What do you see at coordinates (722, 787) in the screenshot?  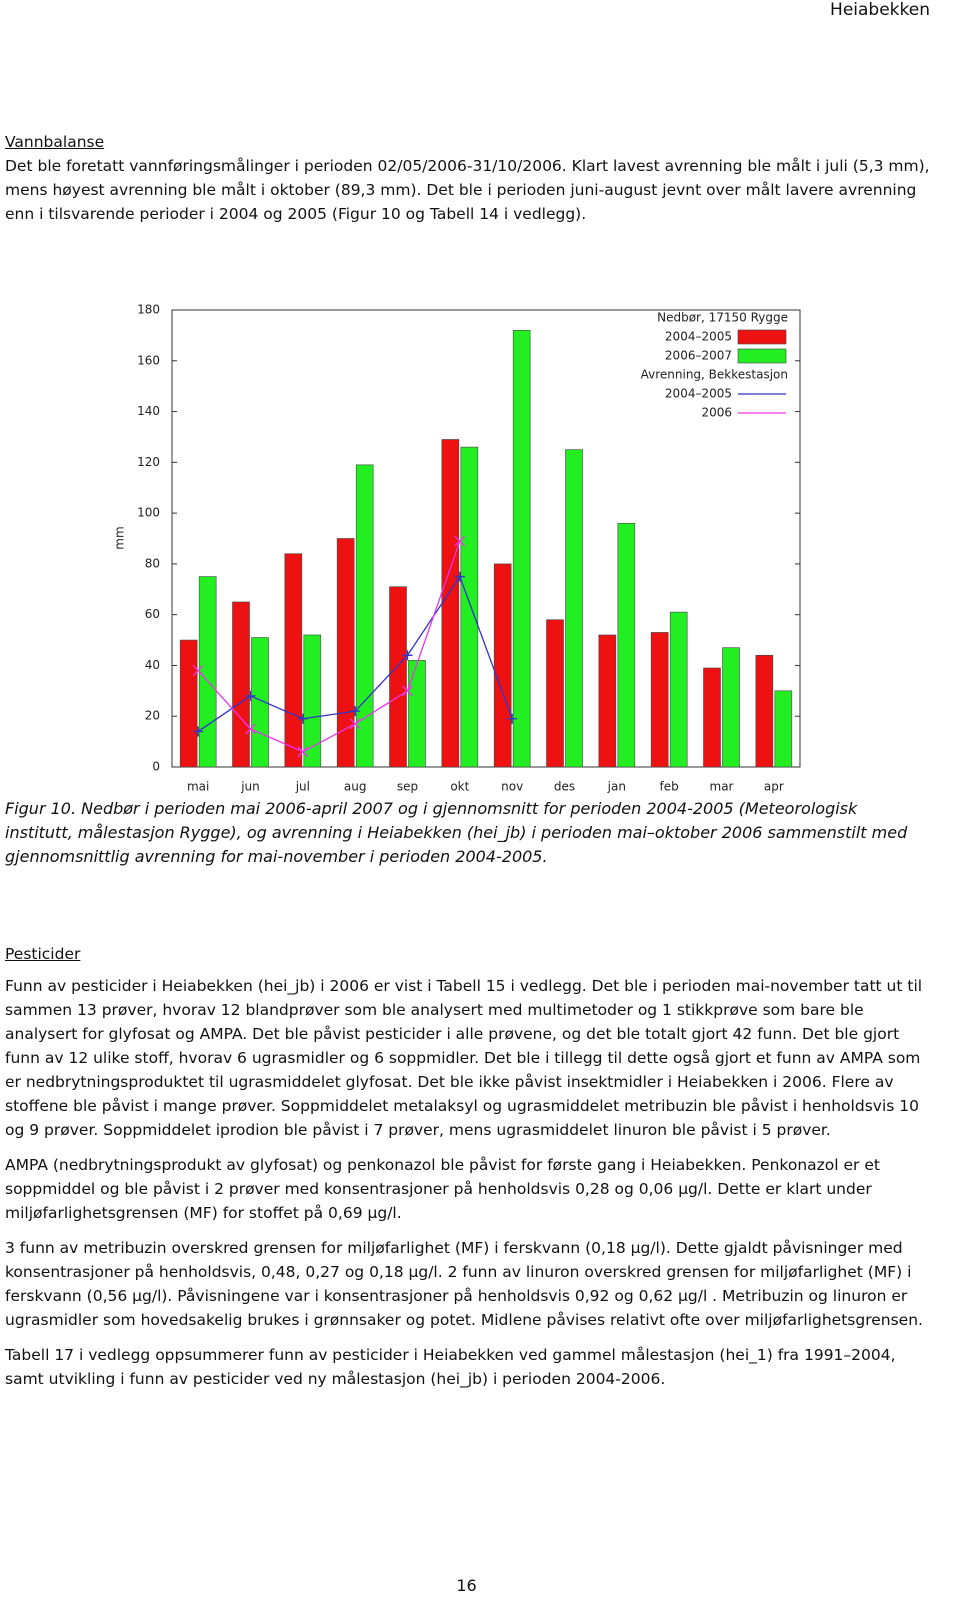 I see `x-tick-label: mar` at bounding box center [722, 787].